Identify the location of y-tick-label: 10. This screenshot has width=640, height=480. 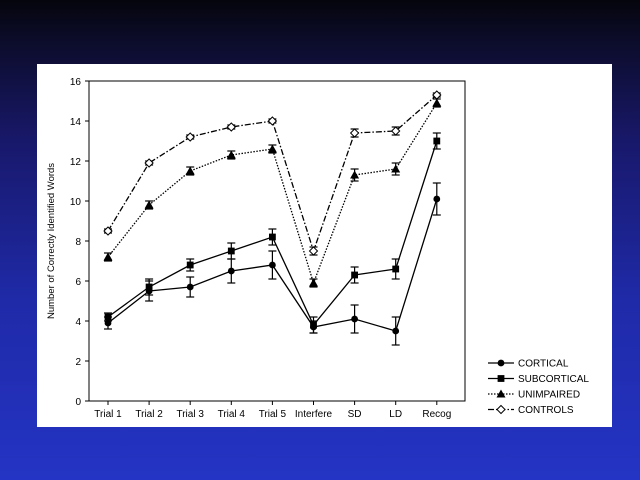
(76, 202).